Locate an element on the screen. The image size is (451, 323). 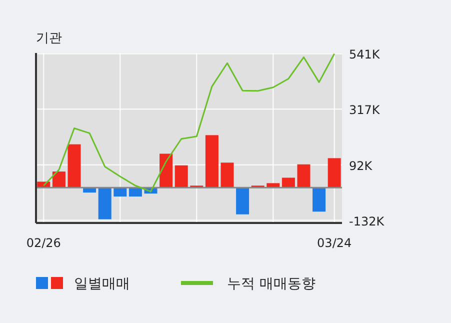
y-tick-label: -132K is located at coordinates (367, 221).